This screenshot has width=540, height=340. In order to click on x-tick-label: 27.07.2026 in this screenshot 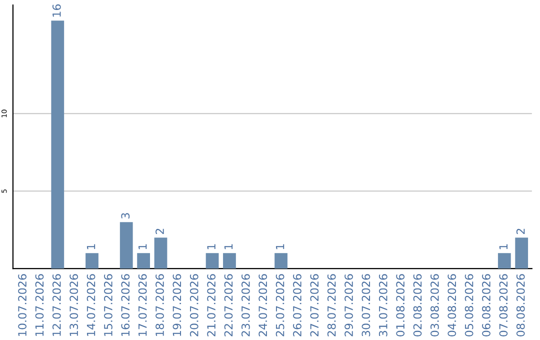, I will do `click(314, 305)`.